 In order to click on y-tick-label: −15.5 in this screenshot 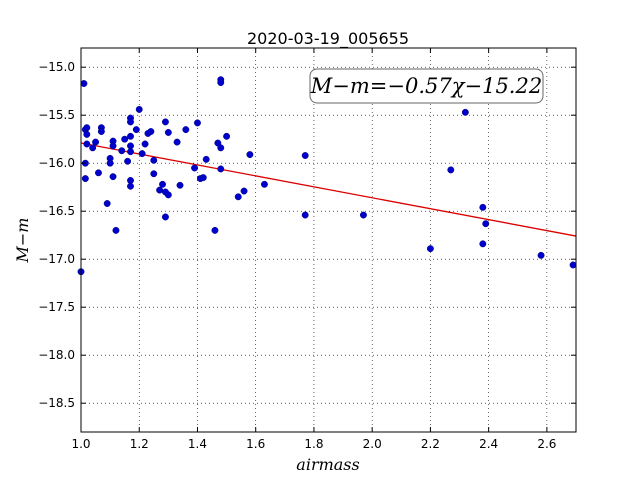, I will do `click(56, 115)`.